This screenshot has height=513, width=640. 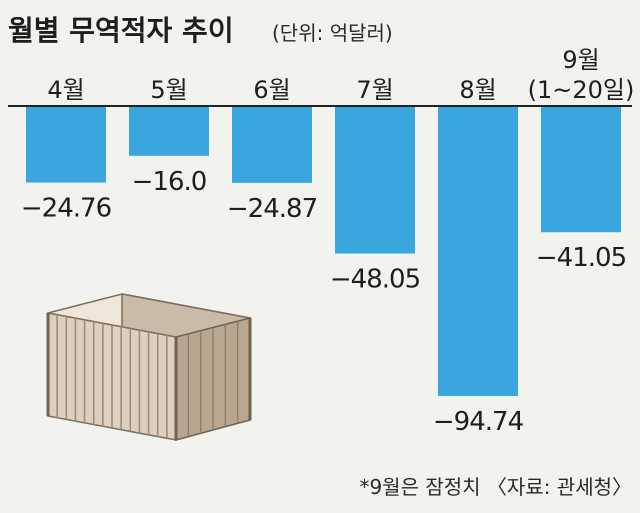 What do you see at coordinates (374, 90) in the screenshot?
I see `category-label-4: 7월` at bounding box center [374, 90].